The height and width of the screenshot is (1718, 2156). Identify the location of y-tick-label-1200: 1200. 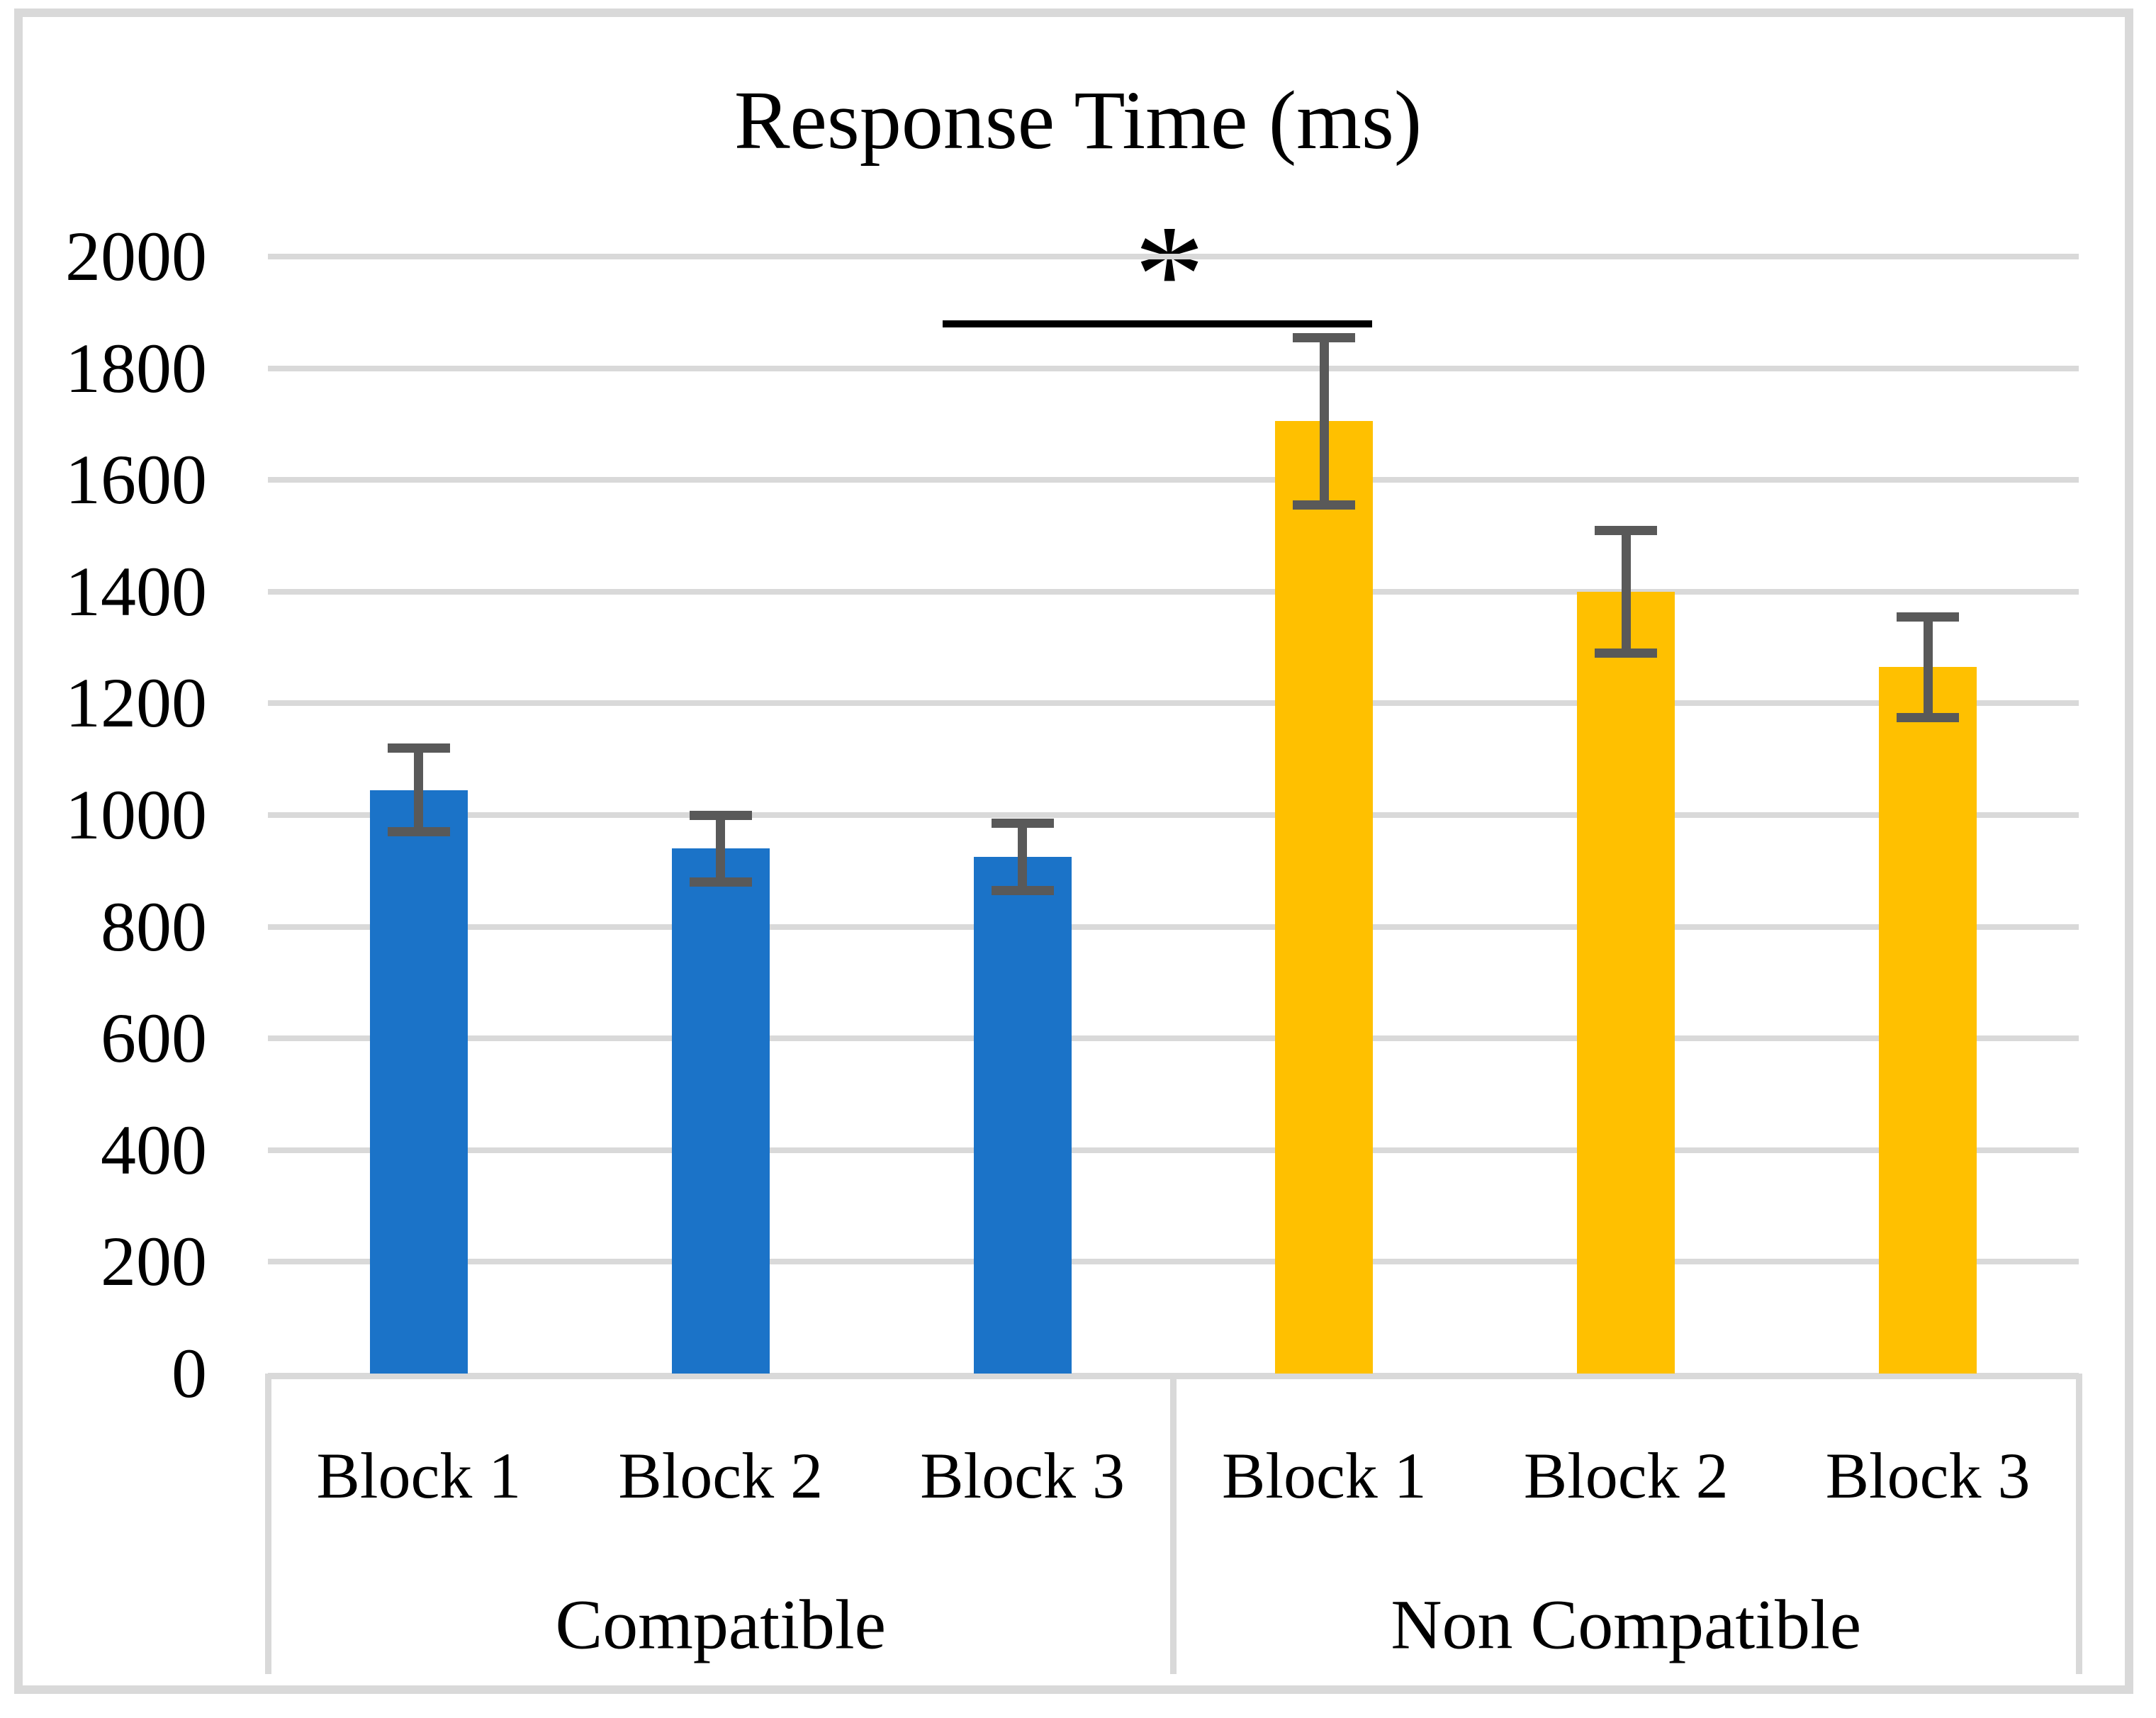
(136, 703).